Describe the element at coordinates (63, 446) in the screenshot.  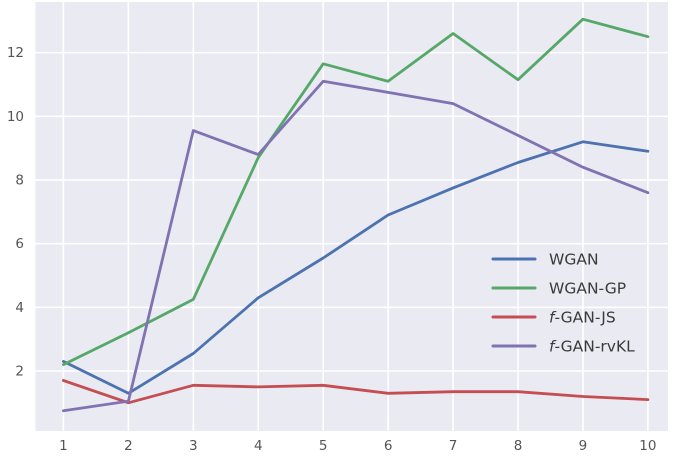
I see `x-tick-label: 1` at that location.